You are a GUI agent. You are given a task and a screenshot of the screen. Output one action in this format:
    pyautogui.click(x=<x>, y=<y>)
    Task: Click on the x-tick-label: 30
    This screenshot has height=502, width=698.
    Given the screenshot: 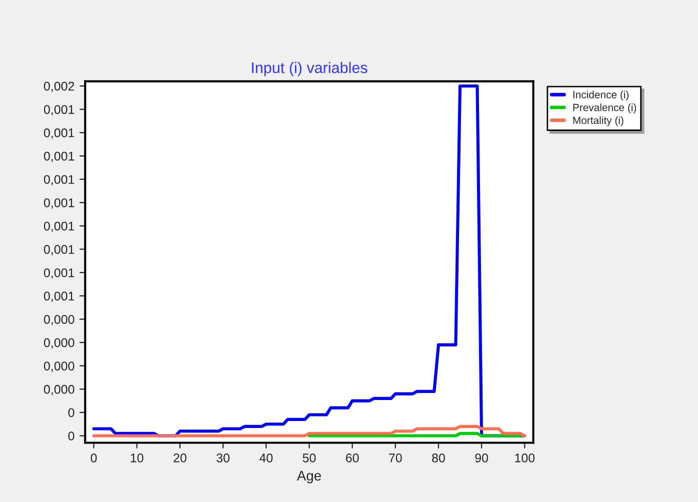 What is the action you would take?
    pyautogui.click(x=223, y=458)
    